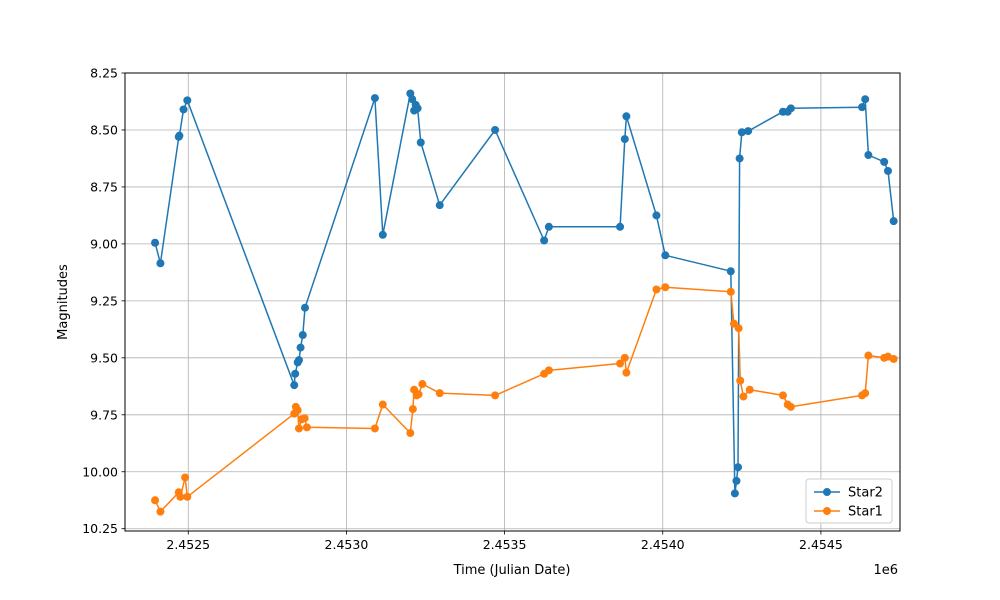 The height and width of the screenshot is (600, 1000). Describe the element at coordinates (63, 302) in the screenshot. I see `y-axis-label: Magnitudes` at that location.